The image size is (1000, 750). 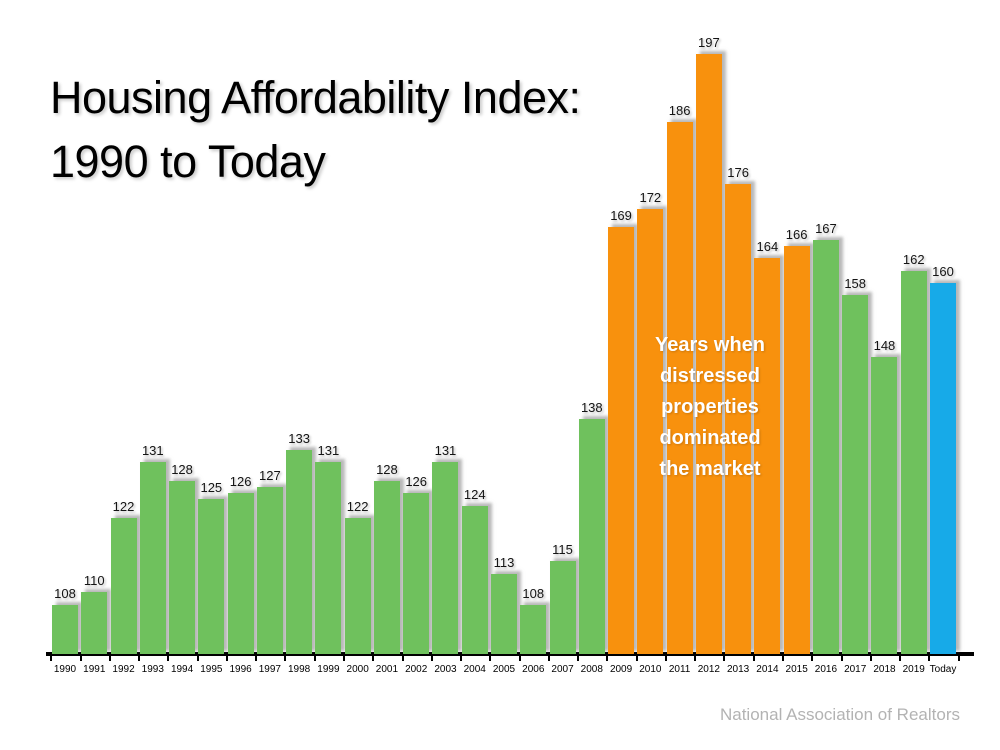 I want to click on bar-value-1991: 110, so click(x=94, y=581).